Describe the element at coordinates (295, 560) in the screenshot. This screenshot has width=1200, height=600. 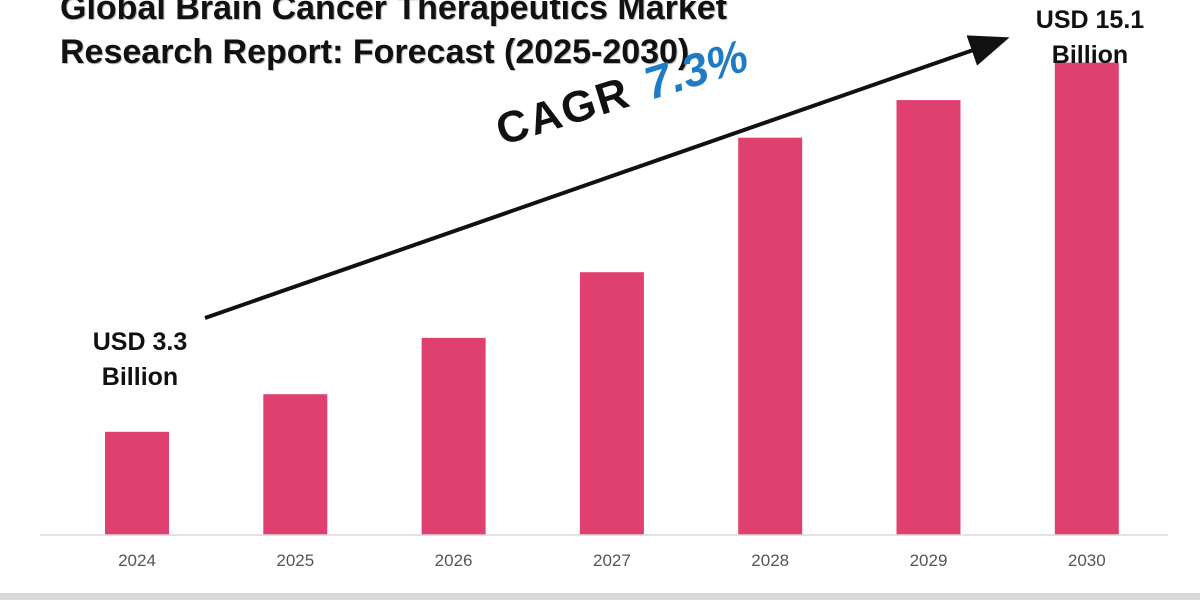
I see `x-tick-label-2025: 2025` at that location.